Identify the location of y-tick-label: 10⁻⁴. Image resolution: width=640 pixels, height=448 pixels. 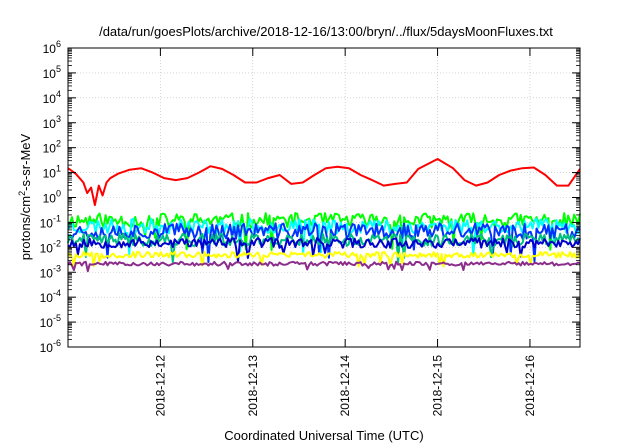
(50, 296).